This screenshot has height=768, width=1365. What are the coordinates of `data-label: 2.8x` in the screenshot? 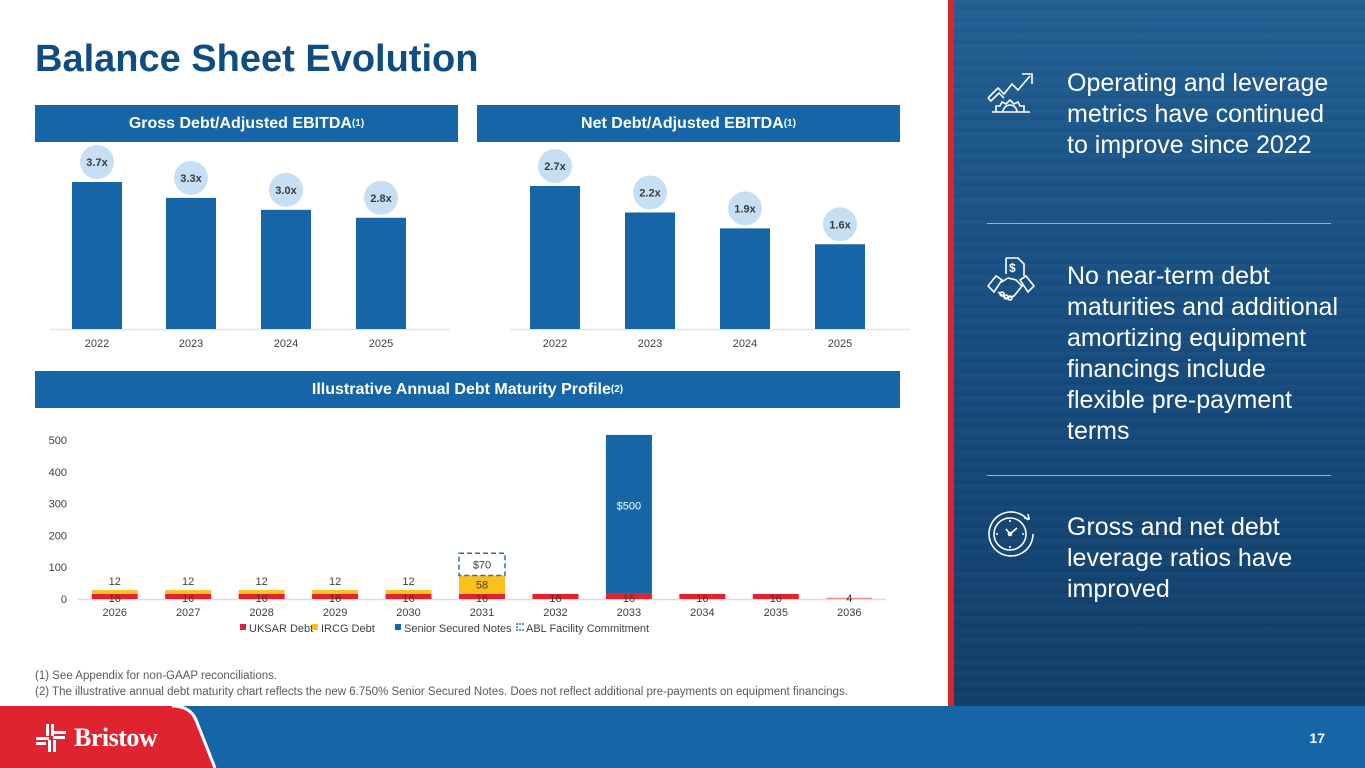 It's located at (381, 199).